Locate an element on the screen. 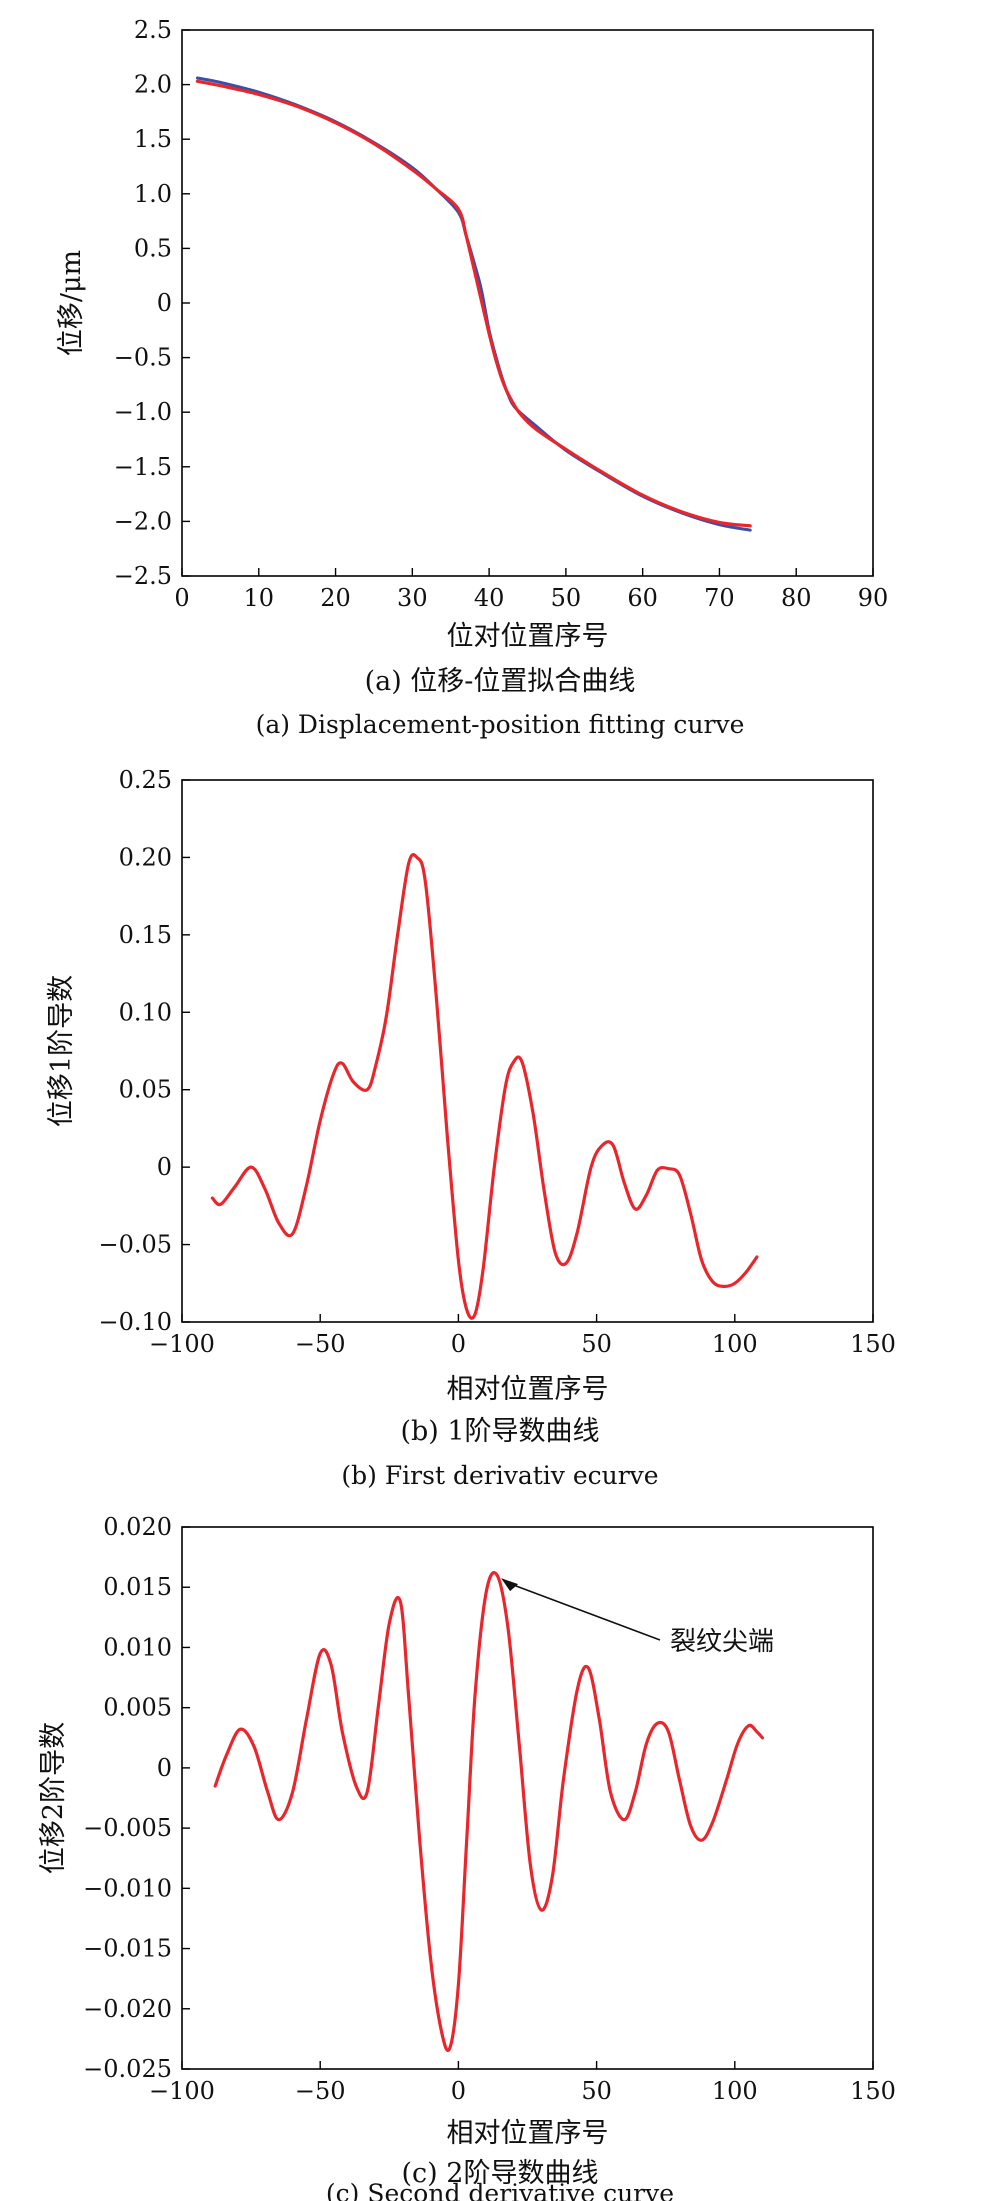 The height and width of the screenshot is (2201, 1000). y-tick-label: −0.005 is located at coordinates (127, 1828).